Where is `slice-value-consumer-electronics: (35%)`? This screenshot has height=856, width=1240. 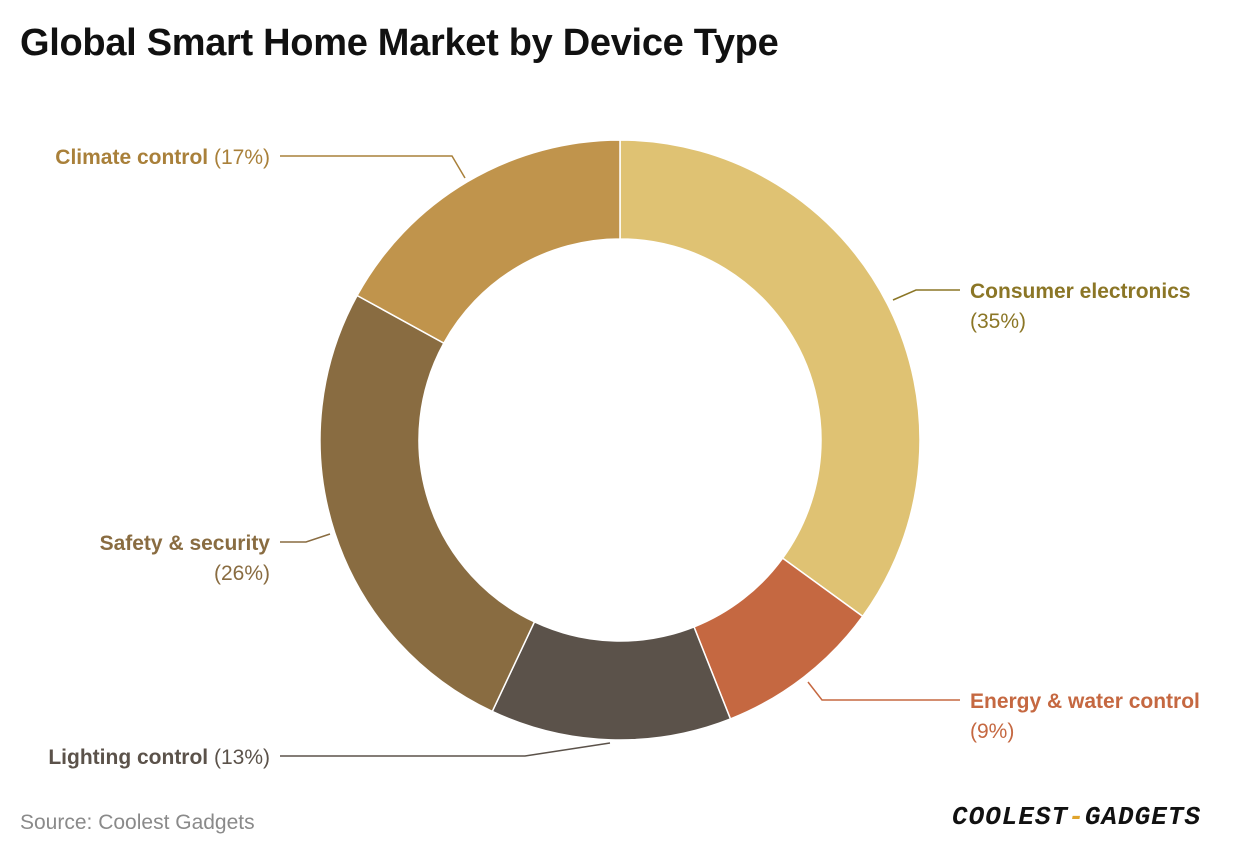
slice-value-consumer-electronics: (35%) is located at coordinates (998, 321).